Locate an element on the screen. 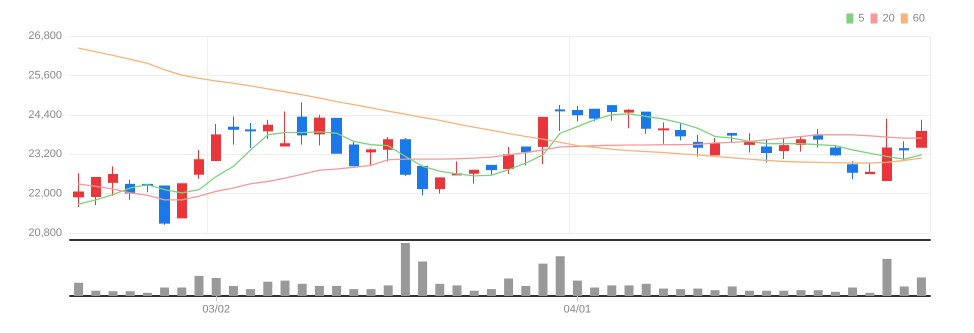 Image resolution: width=974 pixels, height=333 pixels. y-tick-label: 20,800 is located at coordinates (45, 233).